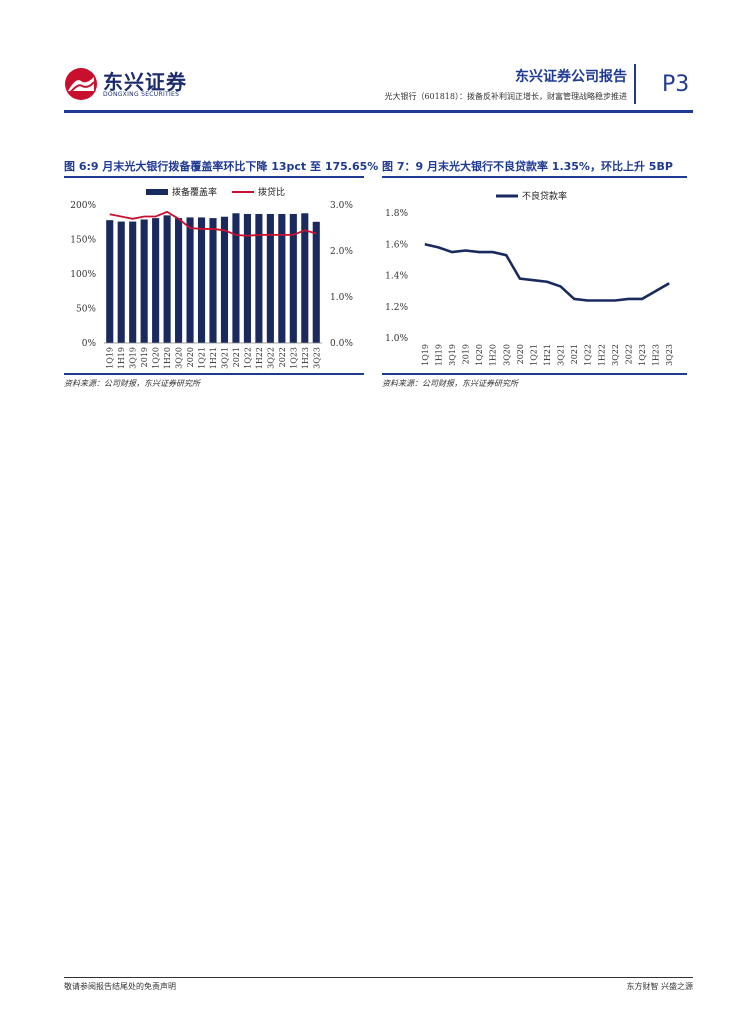 The width and height of the screenshot is (755, 1024). Describe the element at coordinates (378, 977) in the screenshot. I see `footer-rule` at that location.